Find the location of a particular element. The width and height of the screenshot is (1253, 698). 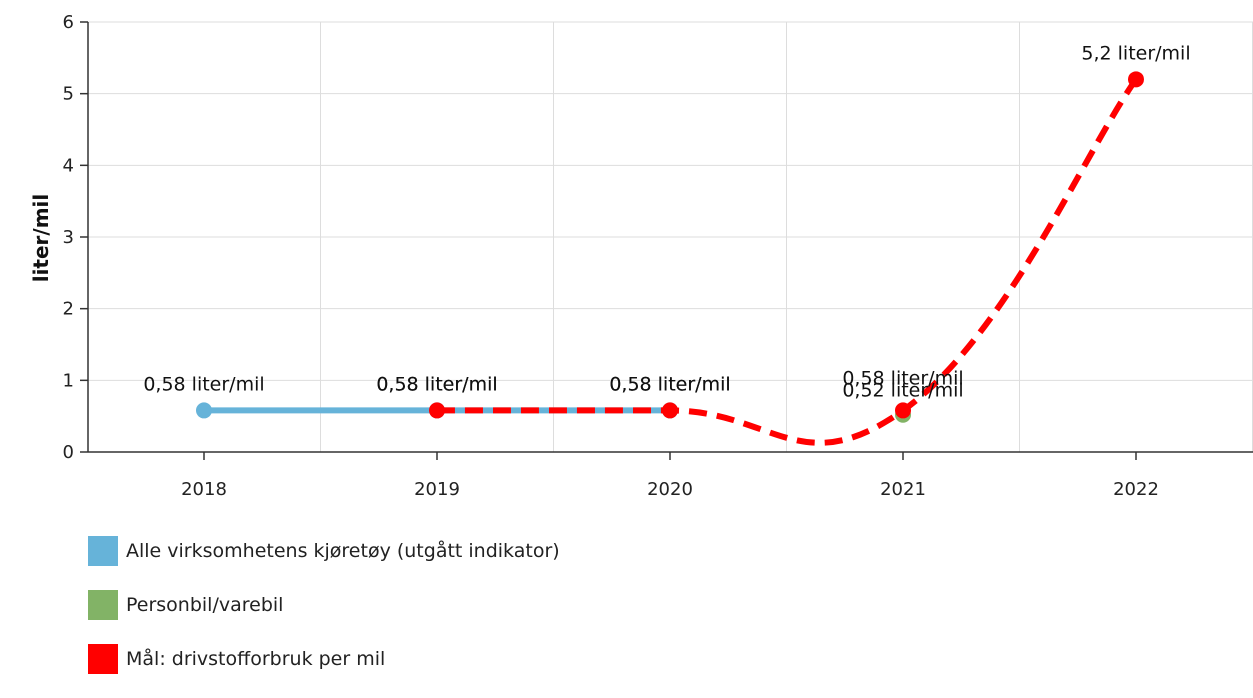

y-tick-label: 2 is located at coordinates (68, 309).